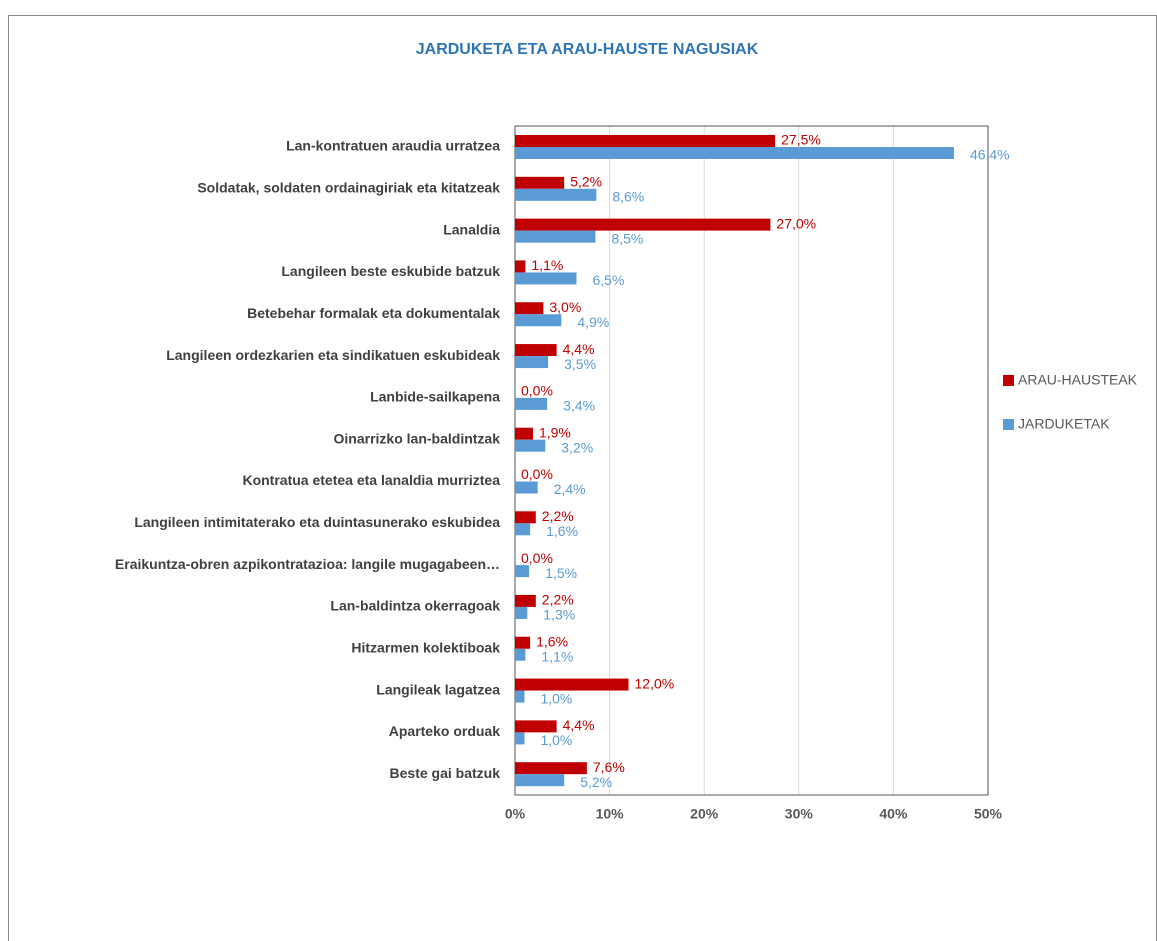 The image size is (1157, 941). Describe the element at coordinates (390, 271) in the screenshot. I see `y-tick-label: Langileen beste eskubide batzuk` at that location.